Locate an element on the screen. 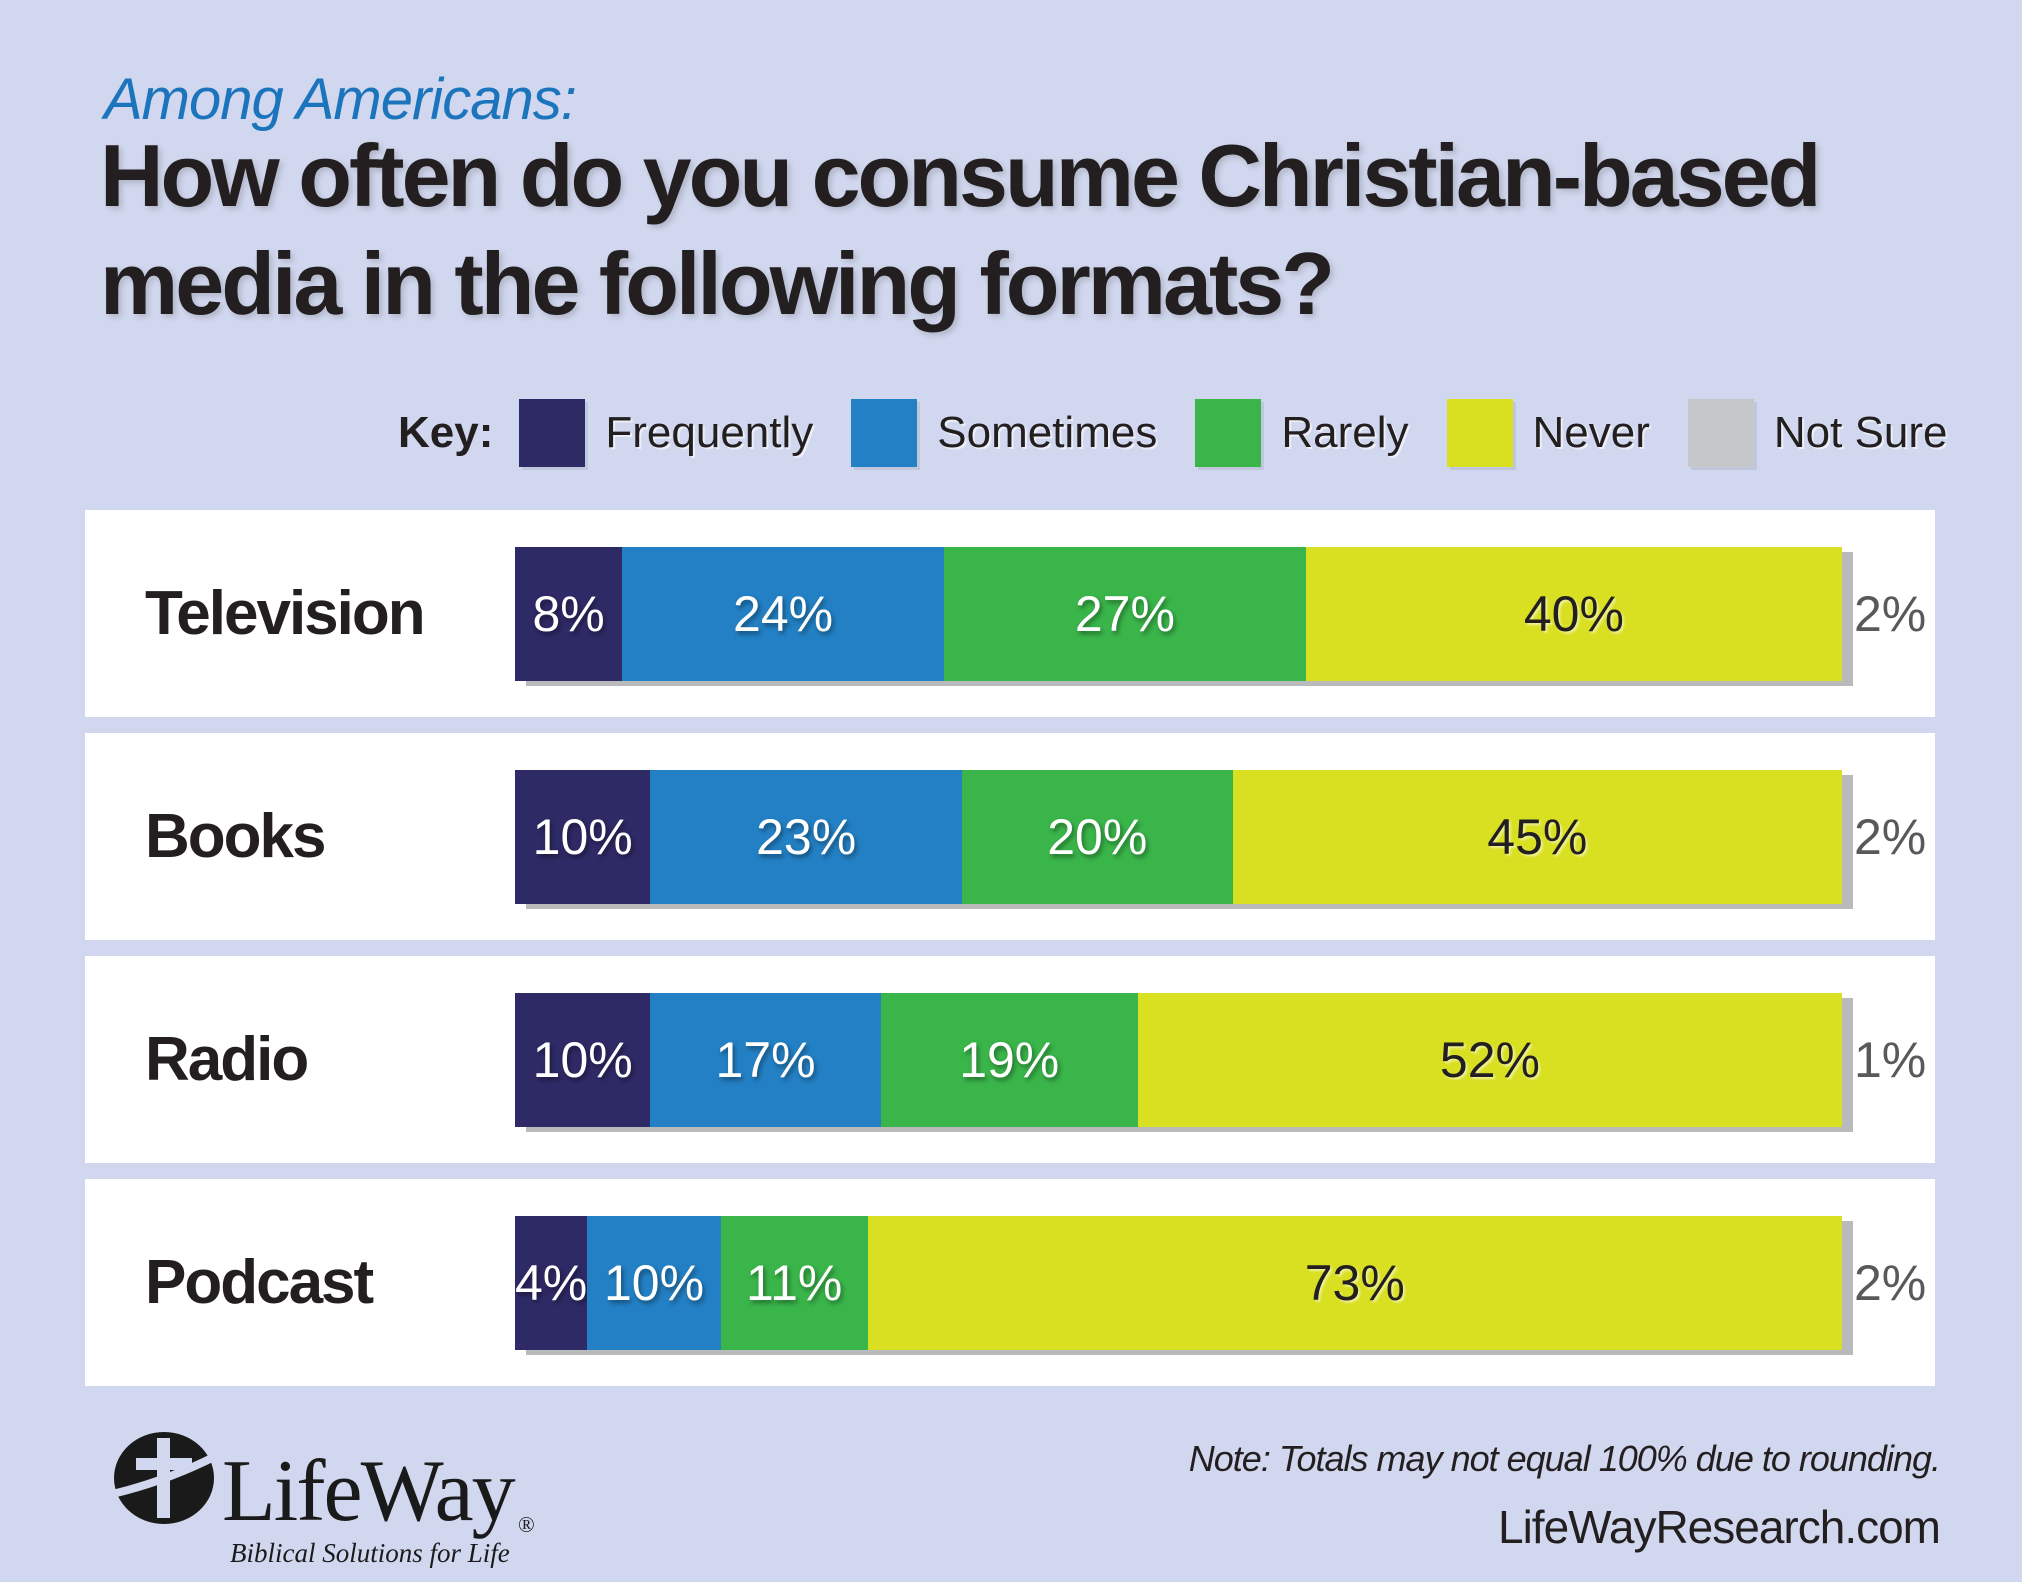 The image size is (2022, 1582). legend-item-label: Sometimes is located at coordinates (1047, 432).